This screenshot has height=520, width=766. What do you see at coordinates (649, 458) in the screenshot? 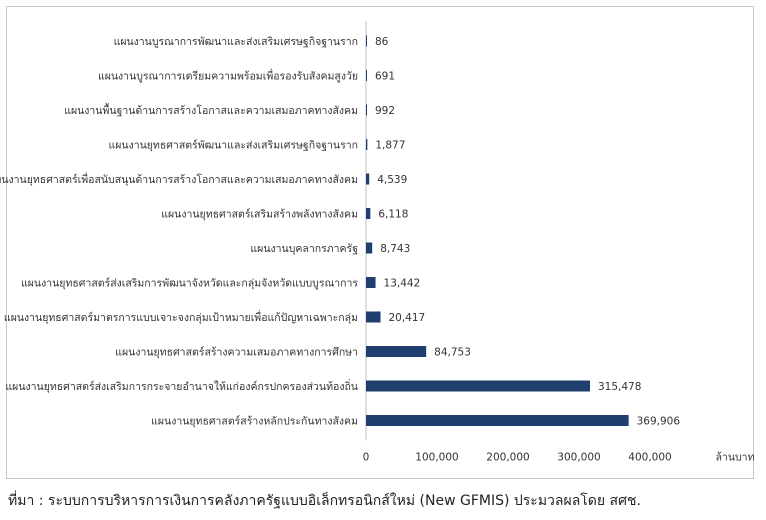
I see `x-tick-label: 400,000` at bounding box center [649, 458].